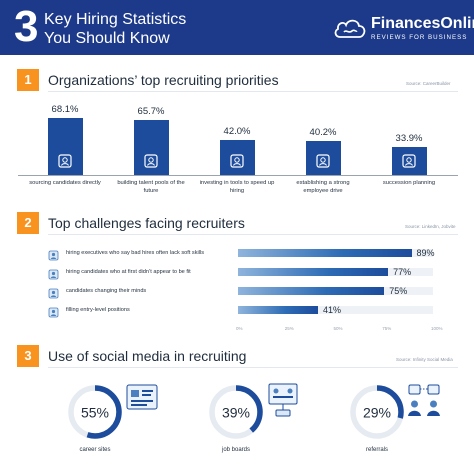  What do you see at coordinates (253, 367) in the screenshot?
I see `section-3-divider` at bounding box center [253, 367].